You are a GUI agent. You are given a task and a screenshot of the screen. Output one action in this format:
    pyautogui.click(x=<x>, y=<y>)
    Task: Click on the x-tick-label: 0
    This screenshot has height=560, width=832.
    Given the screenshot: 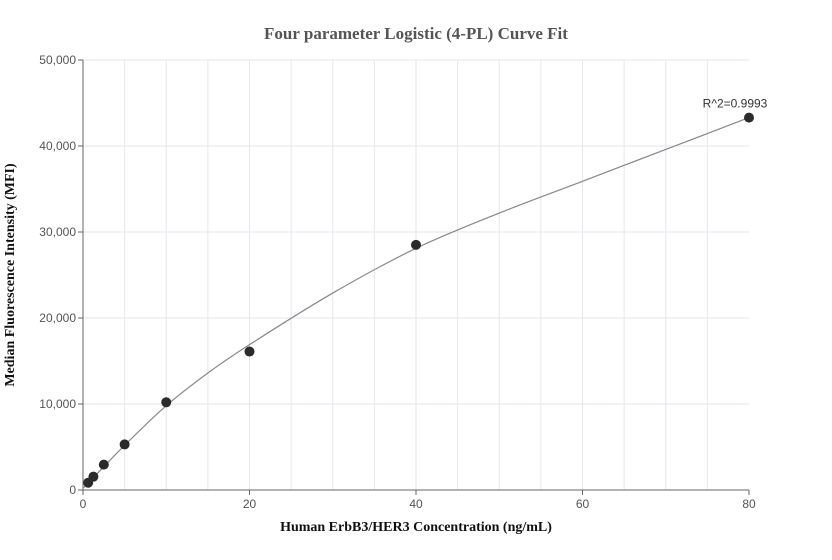 What is the action you would take?
    pyautogui.click(x=83, y=504)
    